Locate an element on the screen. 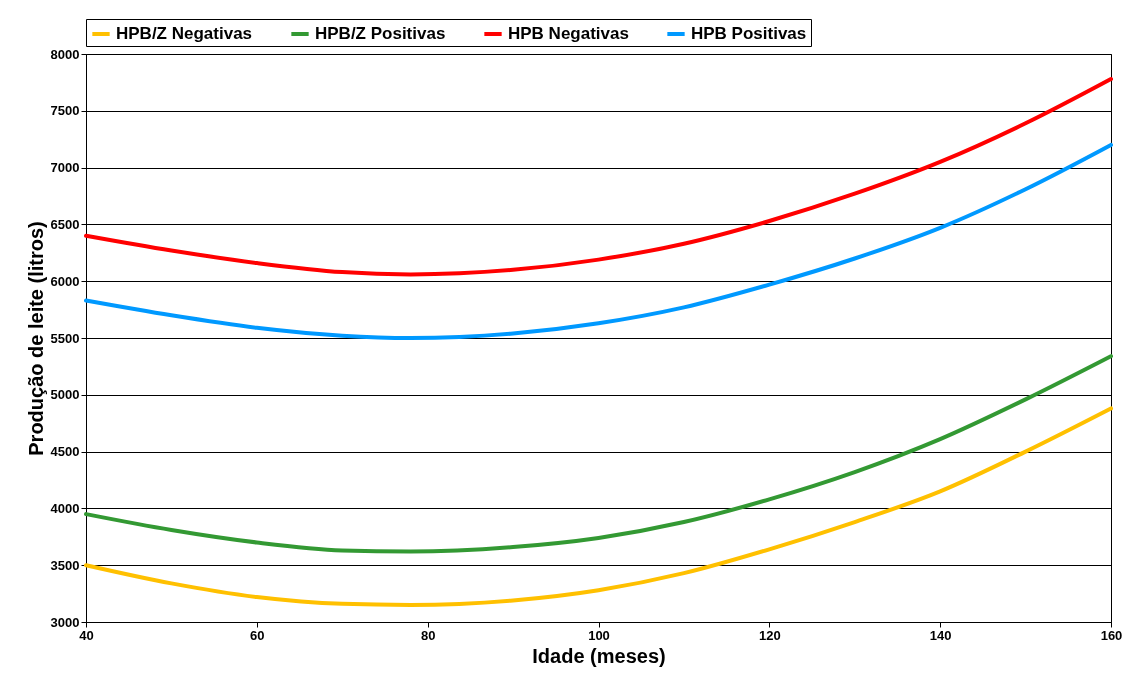  x-tick-label: 40 is located at coordinates (86, 635).